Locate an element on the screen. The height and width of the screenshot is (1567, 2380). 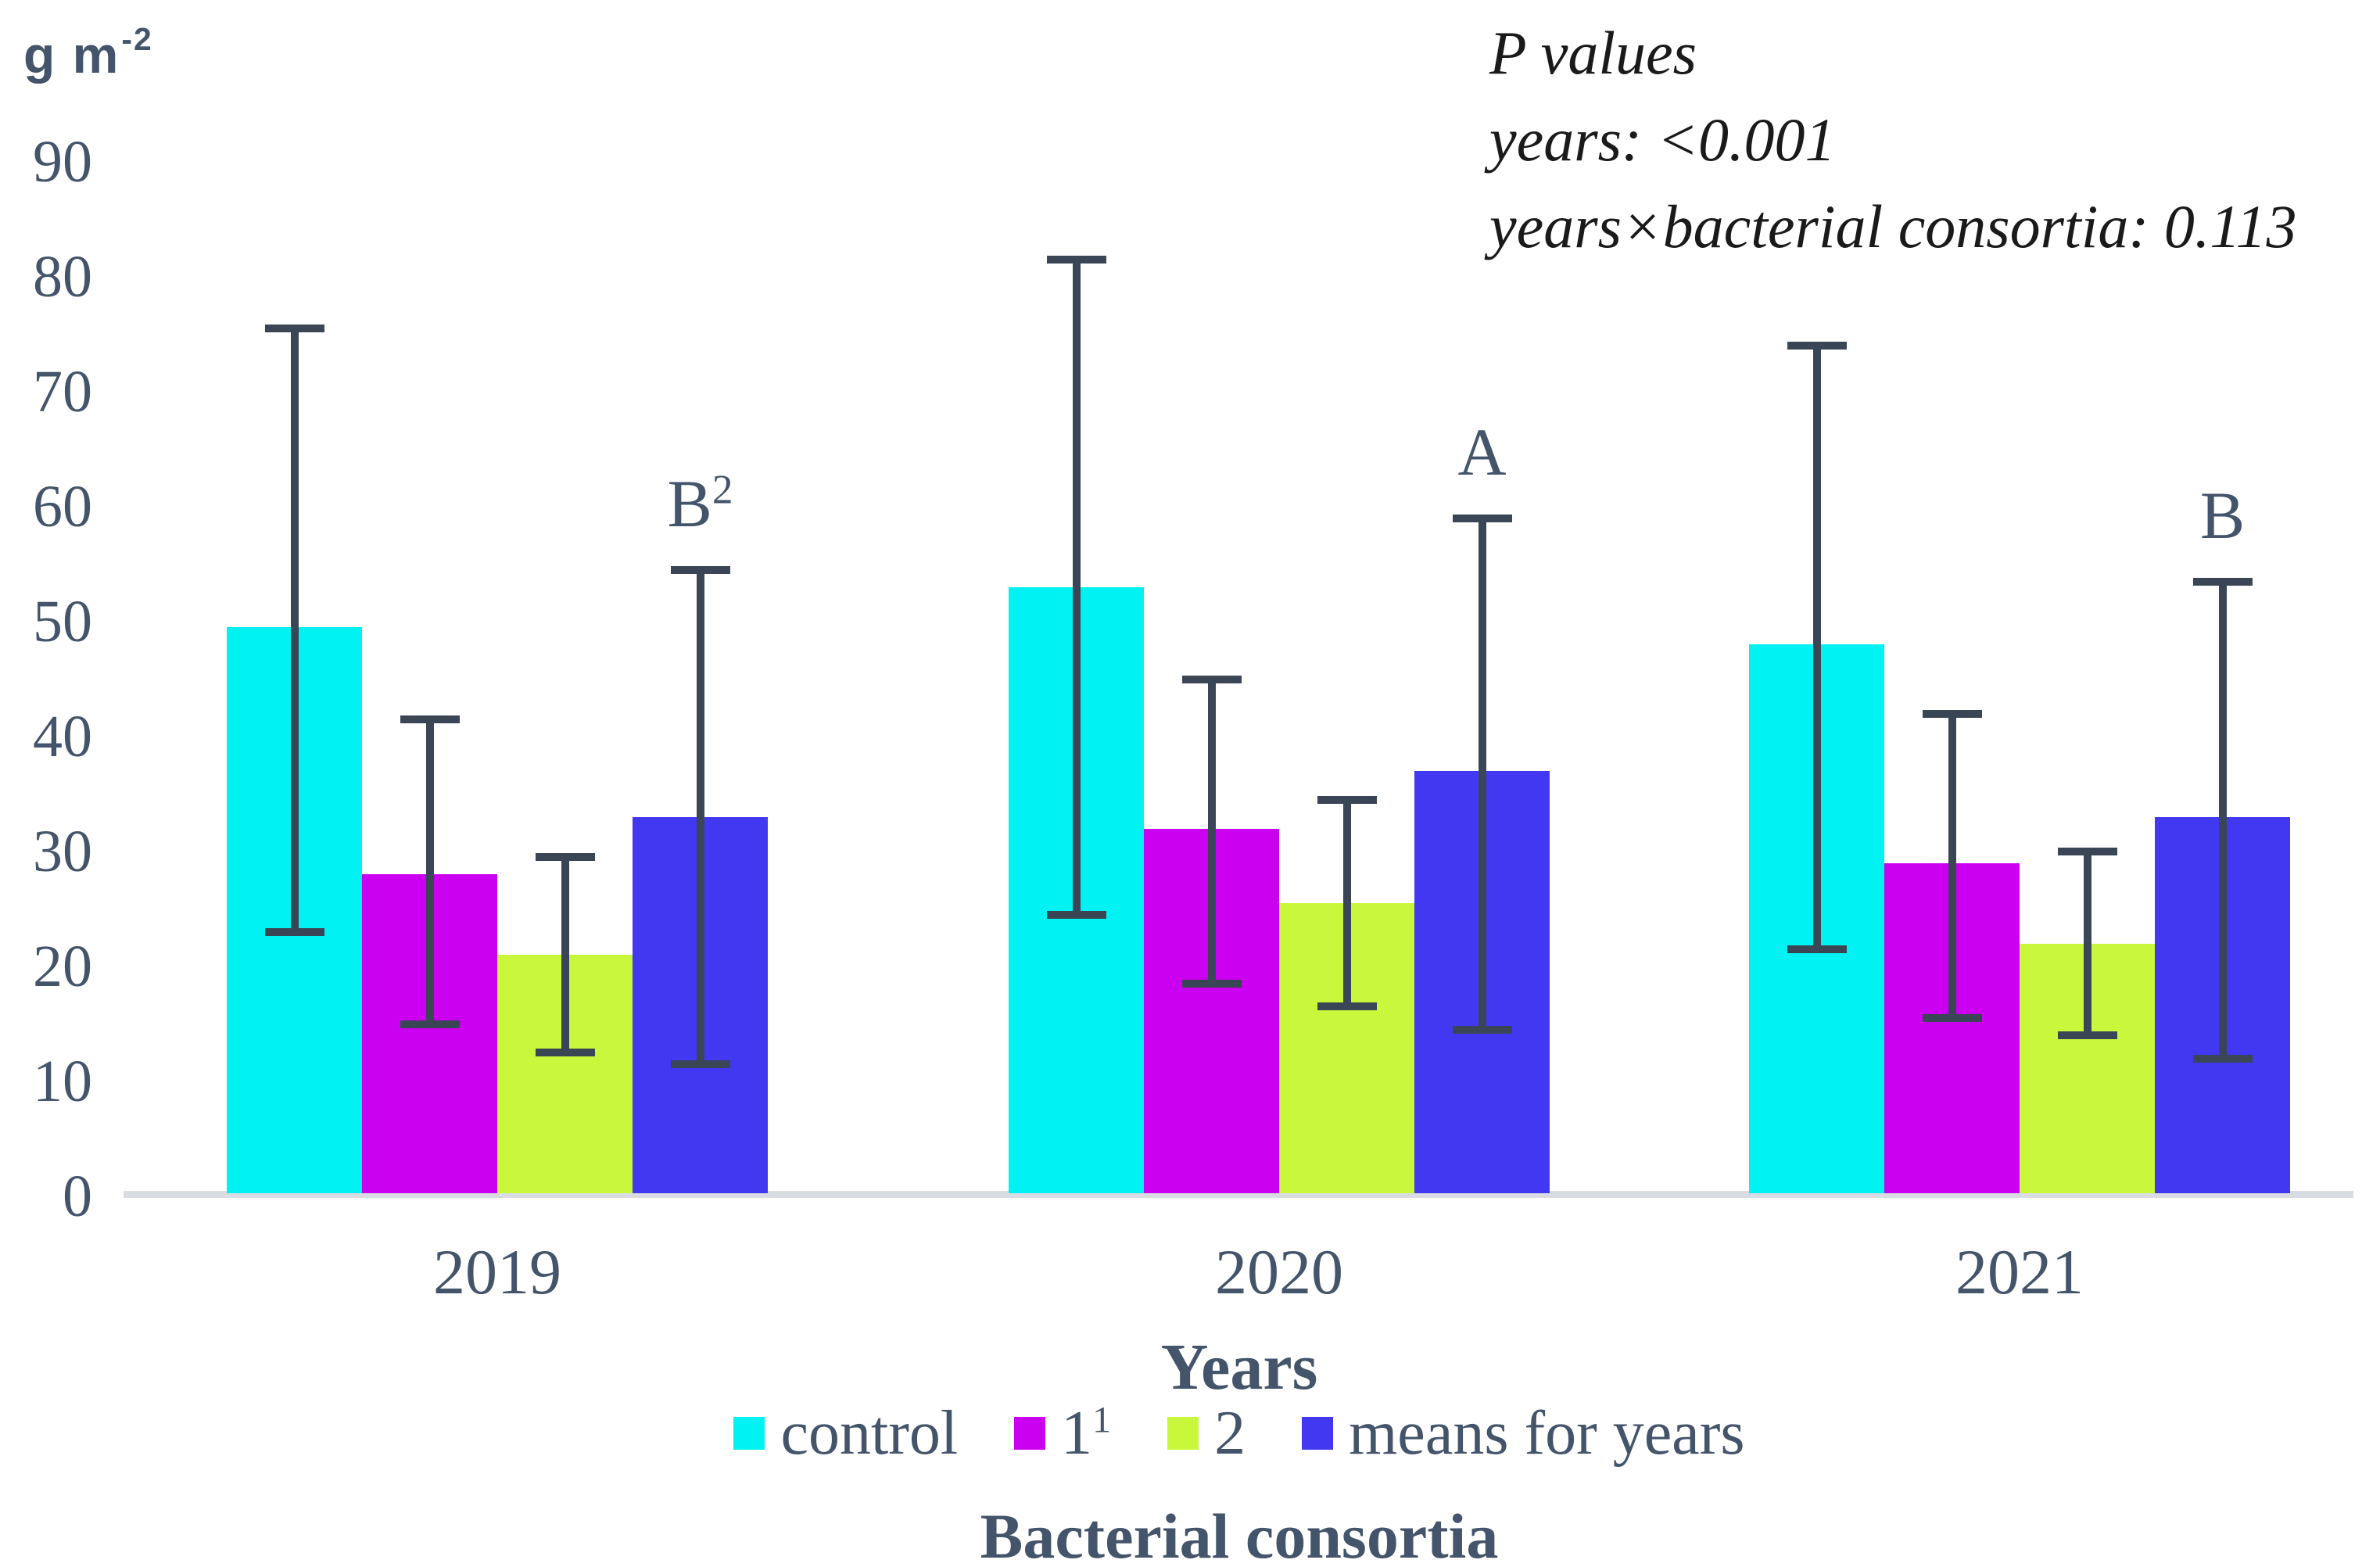
y-axis-tick-label: 10 is located at coordinates (62, 1081).